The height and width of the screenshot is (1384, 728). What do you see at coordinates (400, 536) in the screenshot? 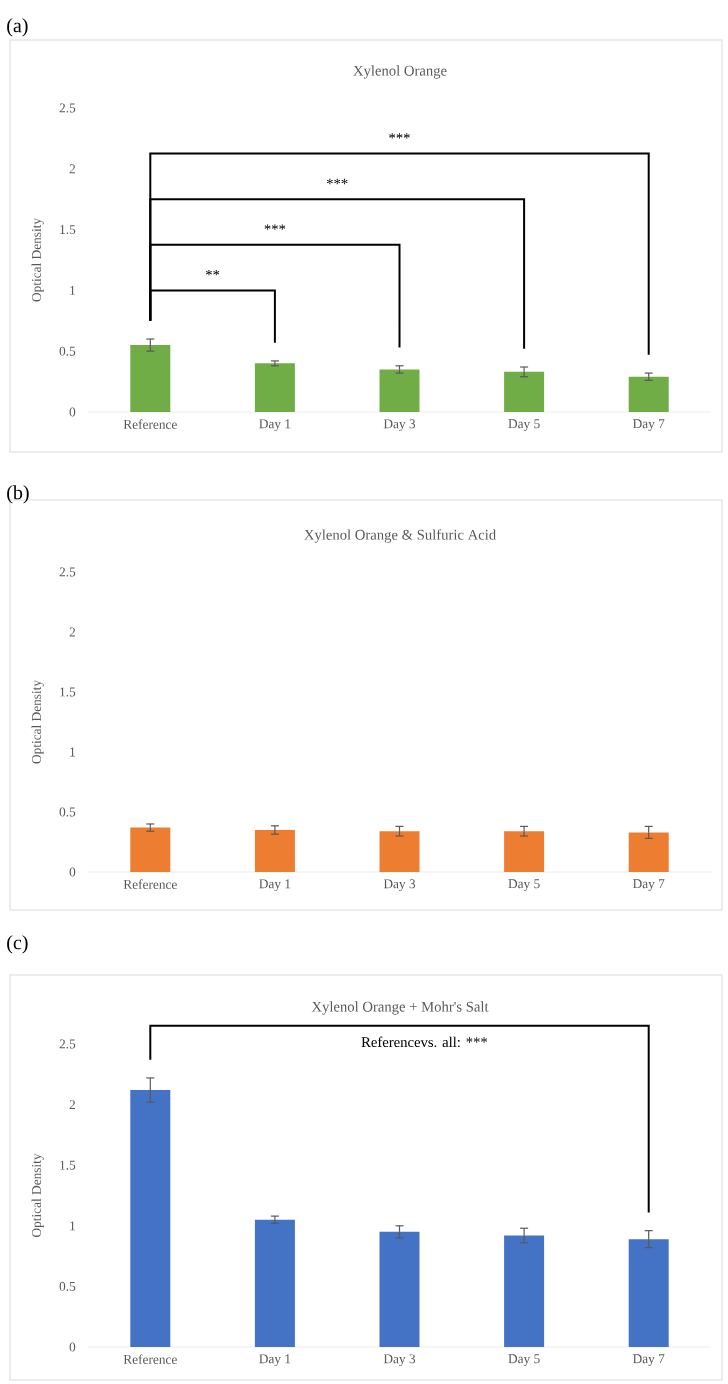
I see `chart-title: Xylenol Orange & Sulfuric Acid` at bounding box center [400, 536].